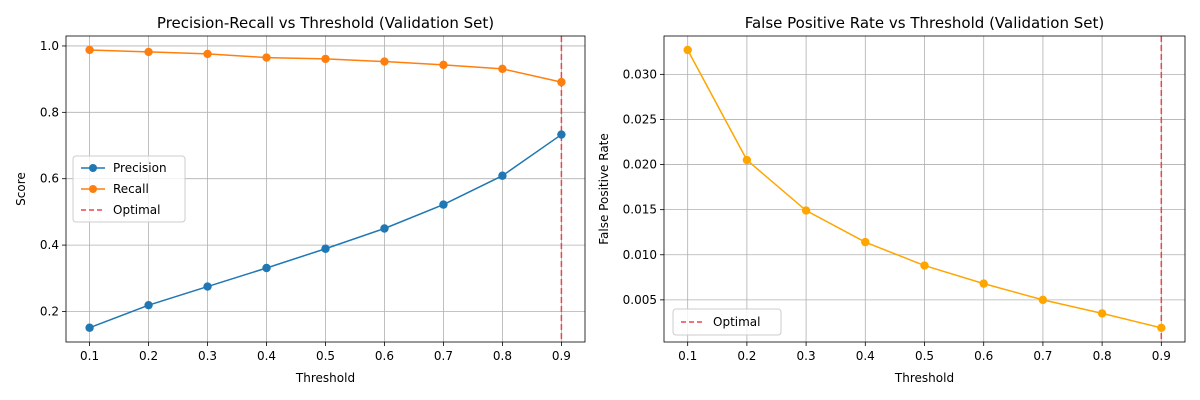 The height and width of the screenshot is (400, 1200). What do you see at coordinates (21, 189) in the screenshot?
I see `y-axis-label: Score` at bounding box center [21, 189].